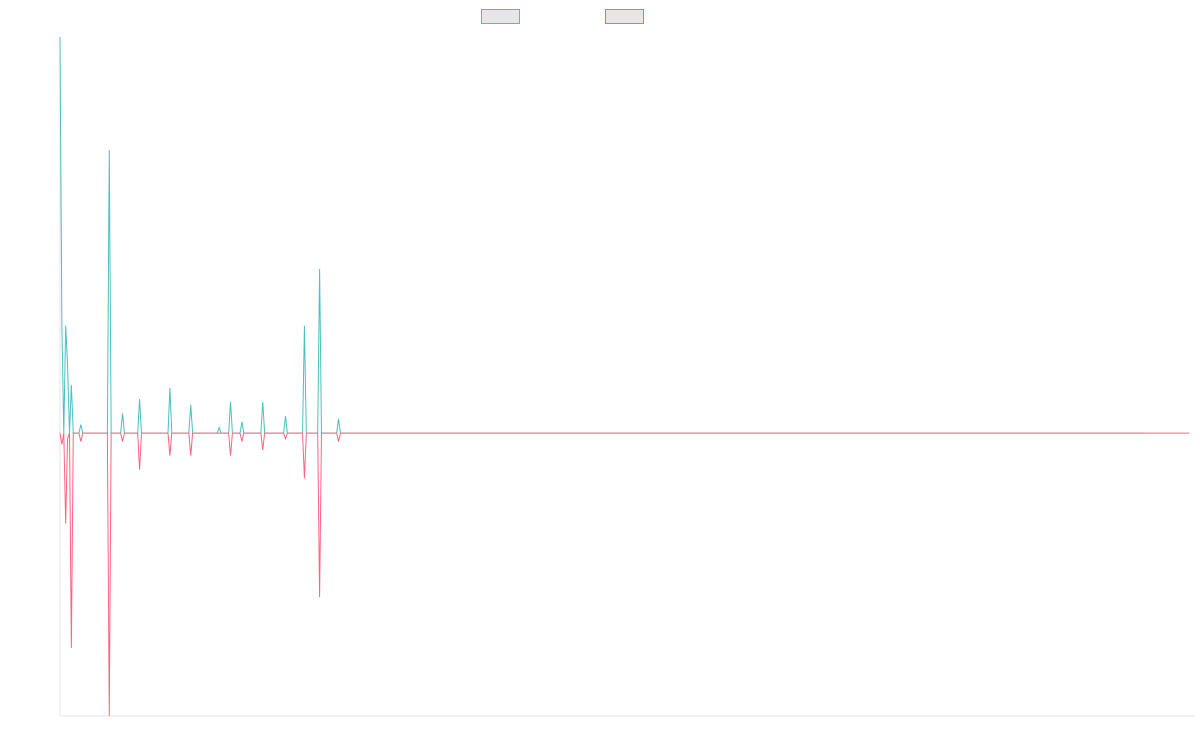 The height and width of the screenshot is (750, 1200). I want to click on legend-item-series-b, so click(627, 16).